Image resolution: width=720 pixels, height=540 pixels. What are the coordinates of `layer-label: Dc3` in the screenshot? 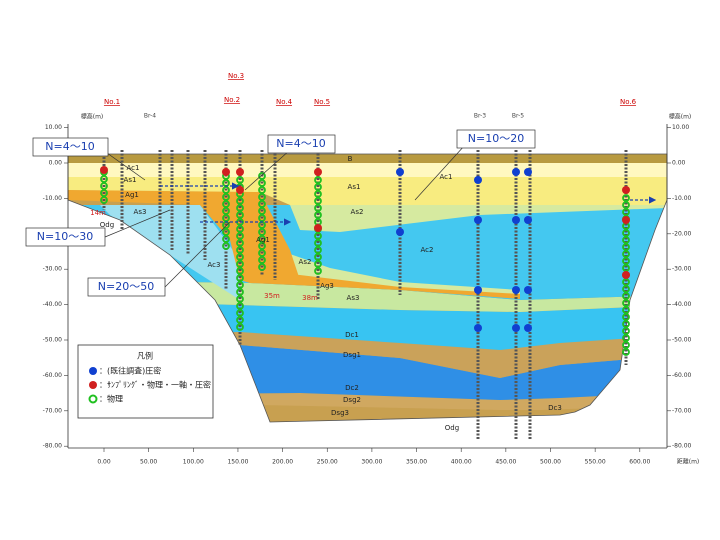 It's located at (555, 408).